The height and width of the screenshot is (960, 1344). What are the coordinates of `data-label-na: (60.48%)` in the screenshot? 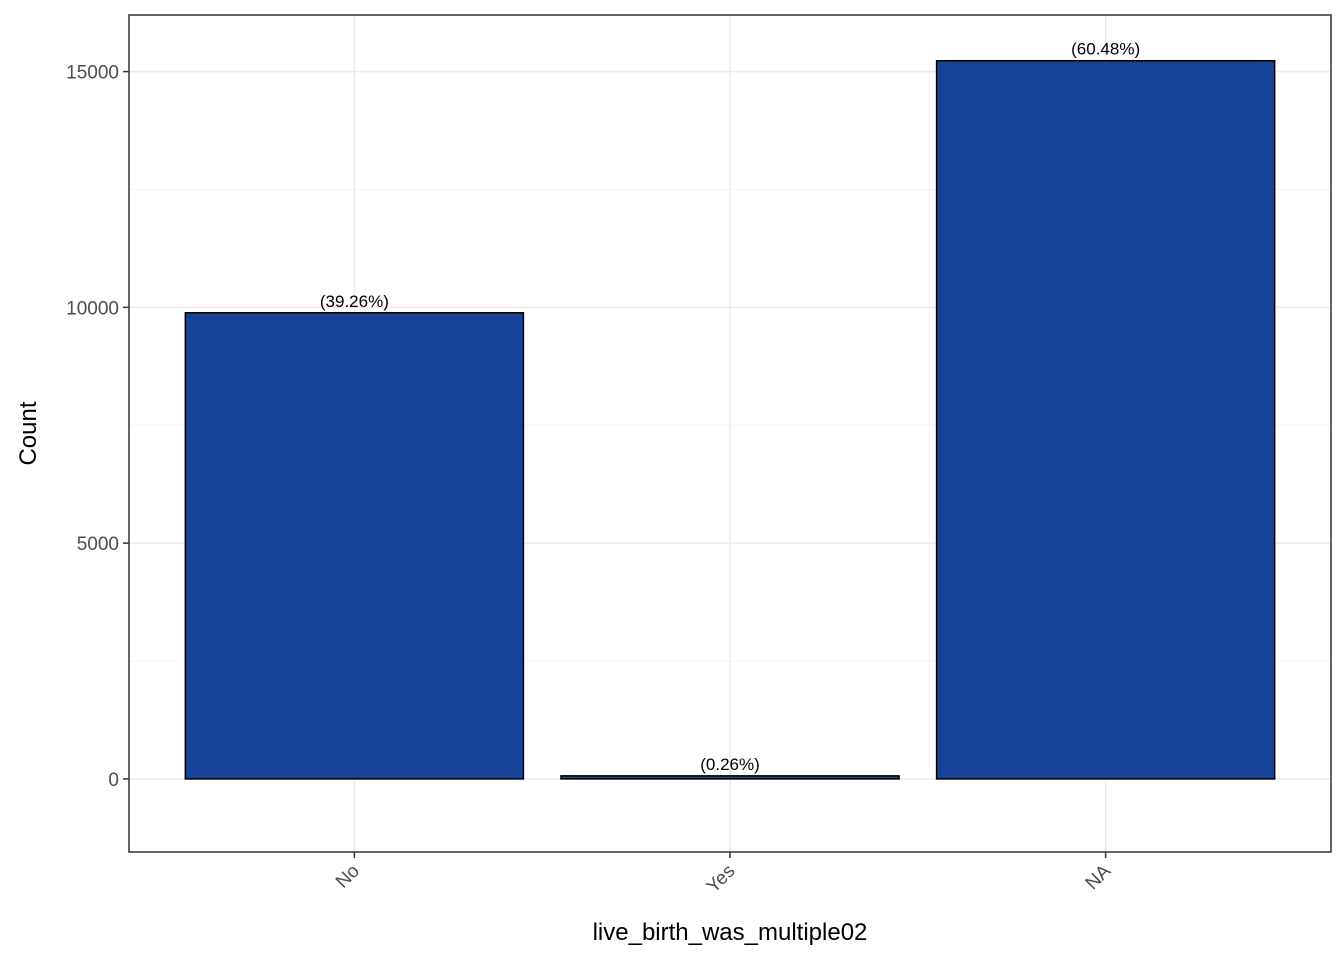 It's located at (1105, 49).